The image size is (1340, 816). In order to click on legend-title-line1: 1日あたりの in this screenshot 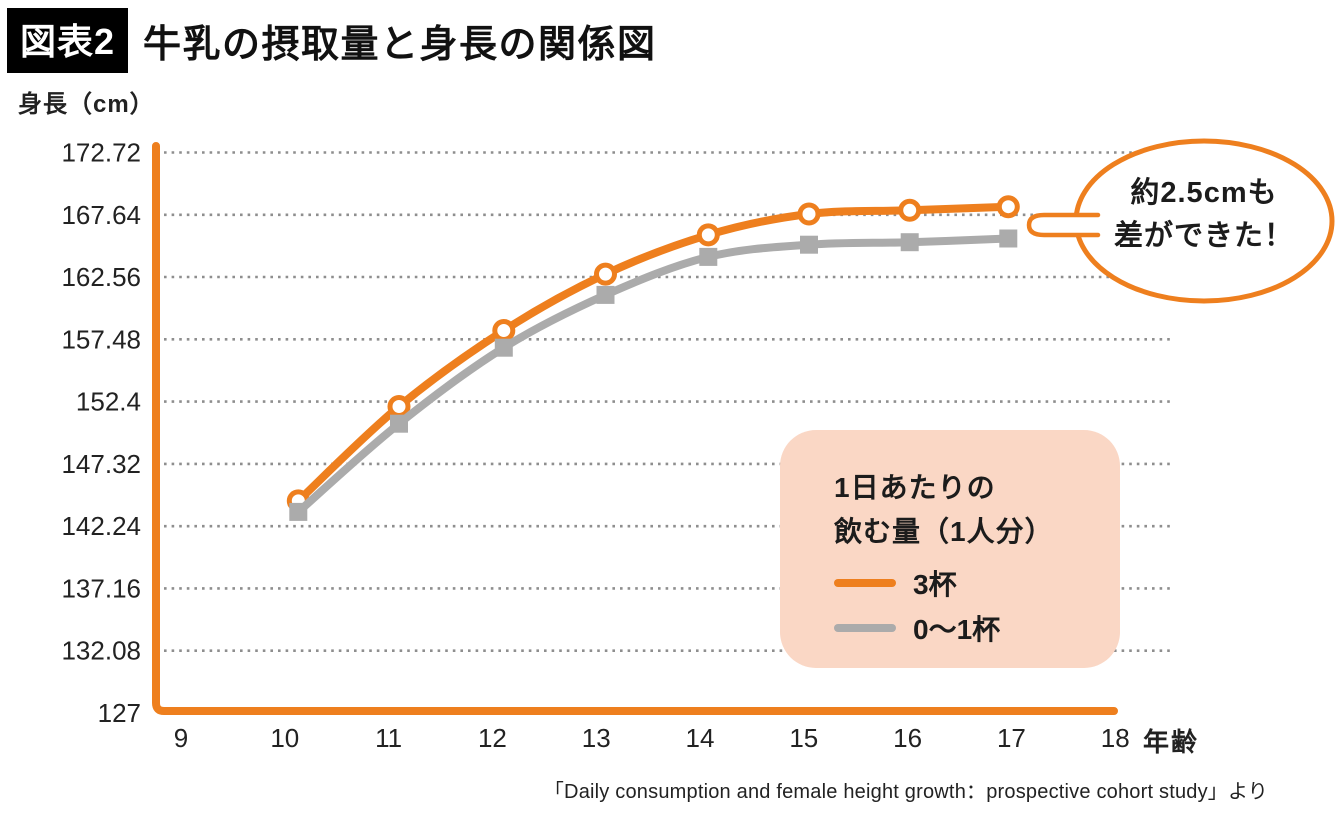, I will do `click(915, 487)`.